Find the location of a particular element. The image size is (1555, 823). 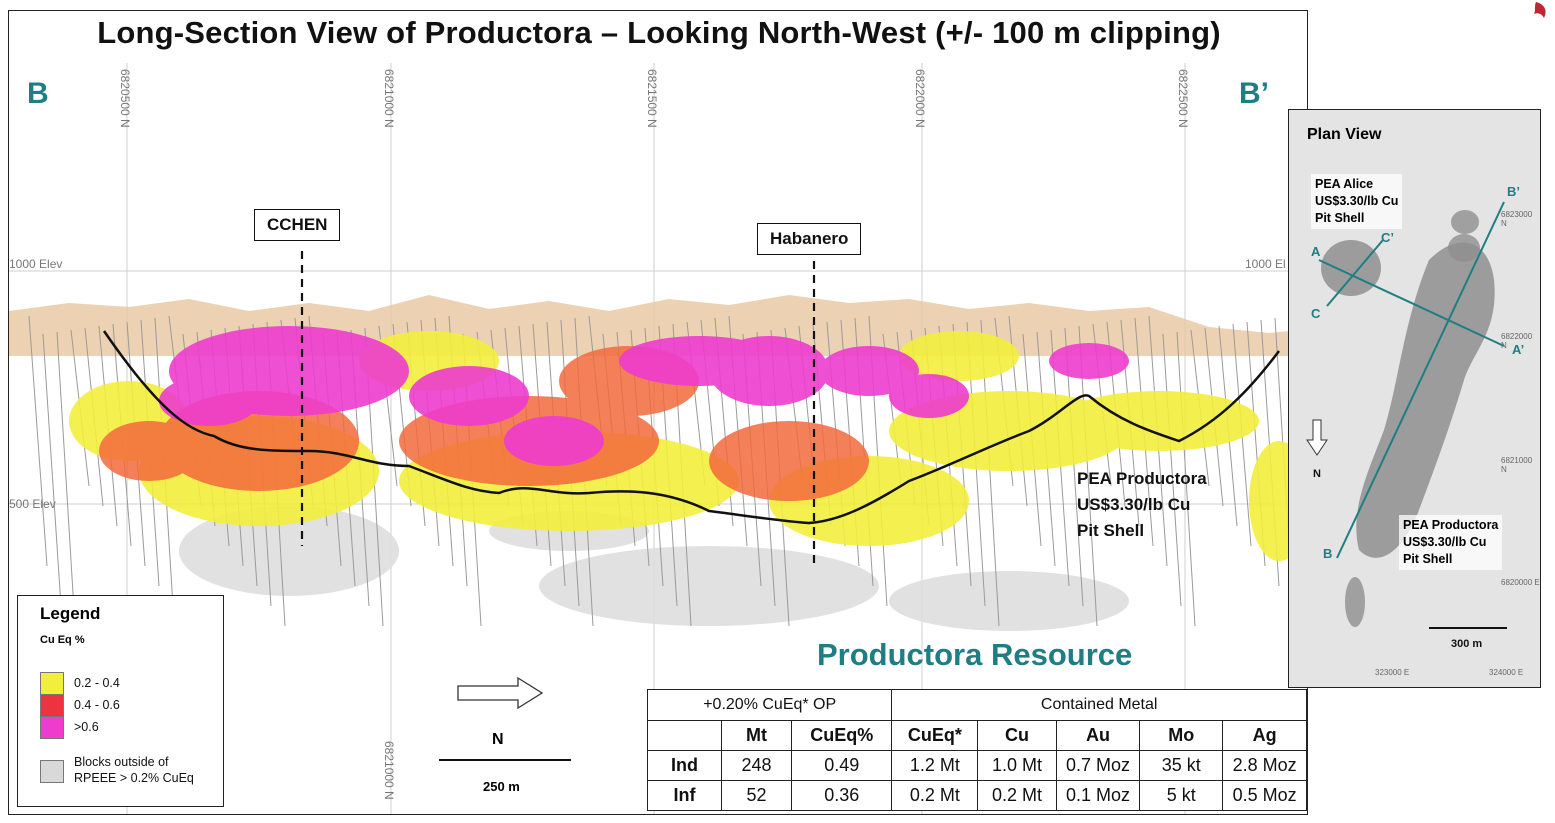

alice-line-2: US$3.30/lb Cu is located at coordinates (1357, 201).